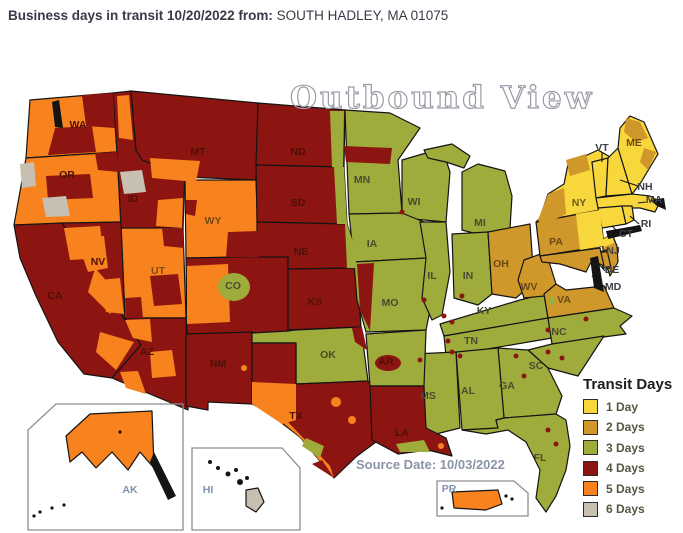 This screenshot has width=683, height=533. I want to click on state-label-ut: UT, so click(158, 271).